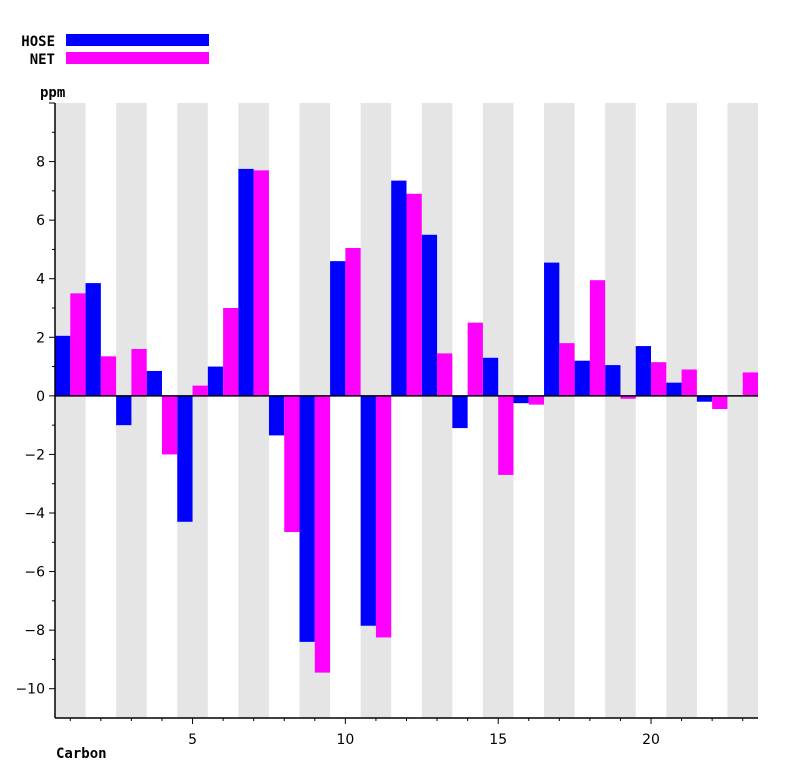  Describe the element at coordinates (40, 280) in the screenshot. I see `y-tick-label: 4` at that location.